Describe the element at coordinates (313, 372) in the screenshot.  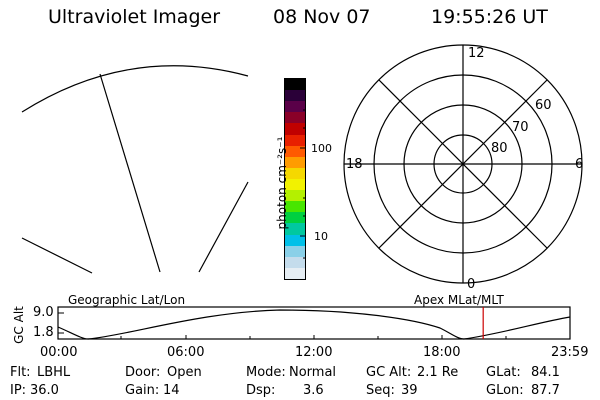
I see `mode-value: Normal` at that location.